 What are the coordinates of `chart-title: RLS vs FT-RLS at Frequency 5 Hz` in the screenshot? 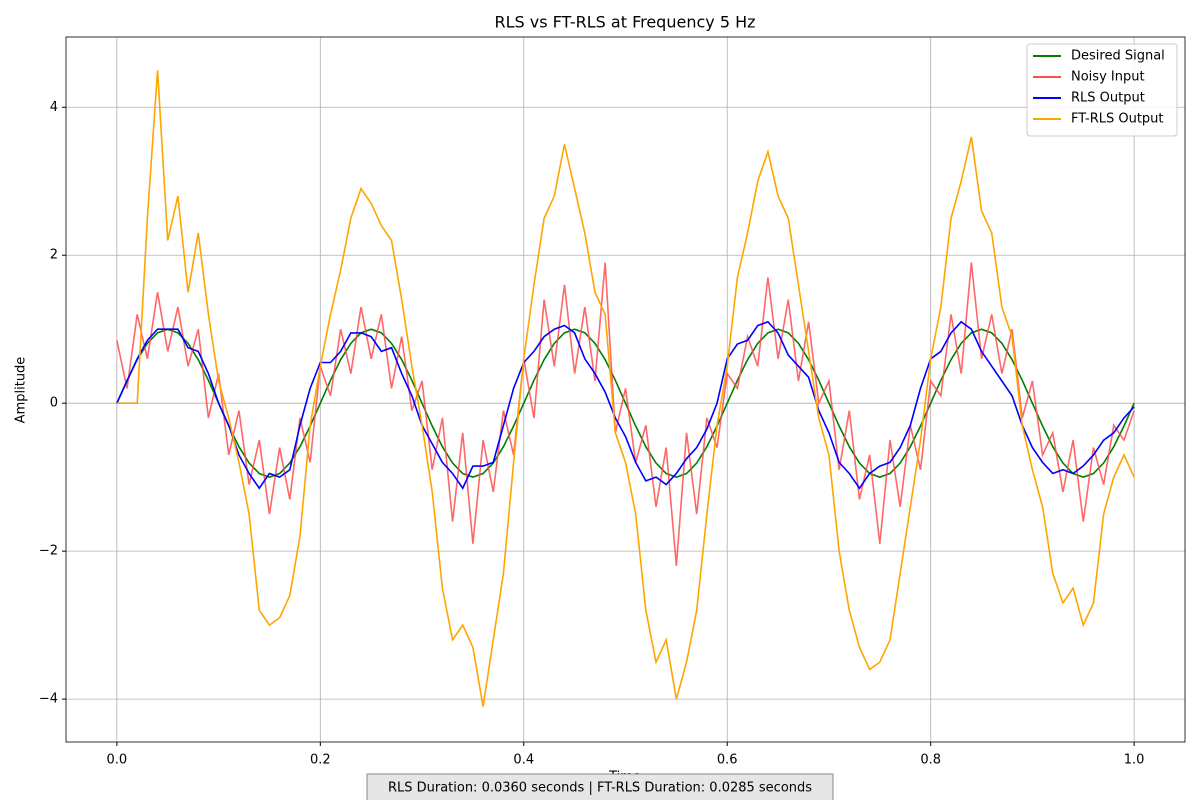 It's located at (624, 22).